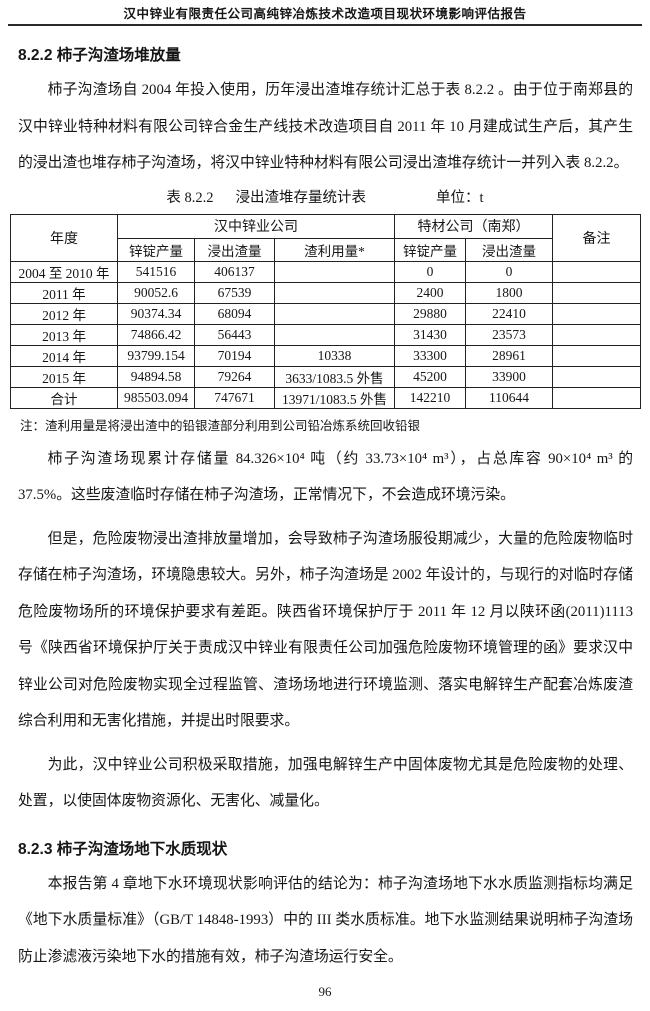  Describe the element at coordinates (509, 249) in the screenshot. I see `col-header-leach-residue-tc: 浸出渣量` at that location.